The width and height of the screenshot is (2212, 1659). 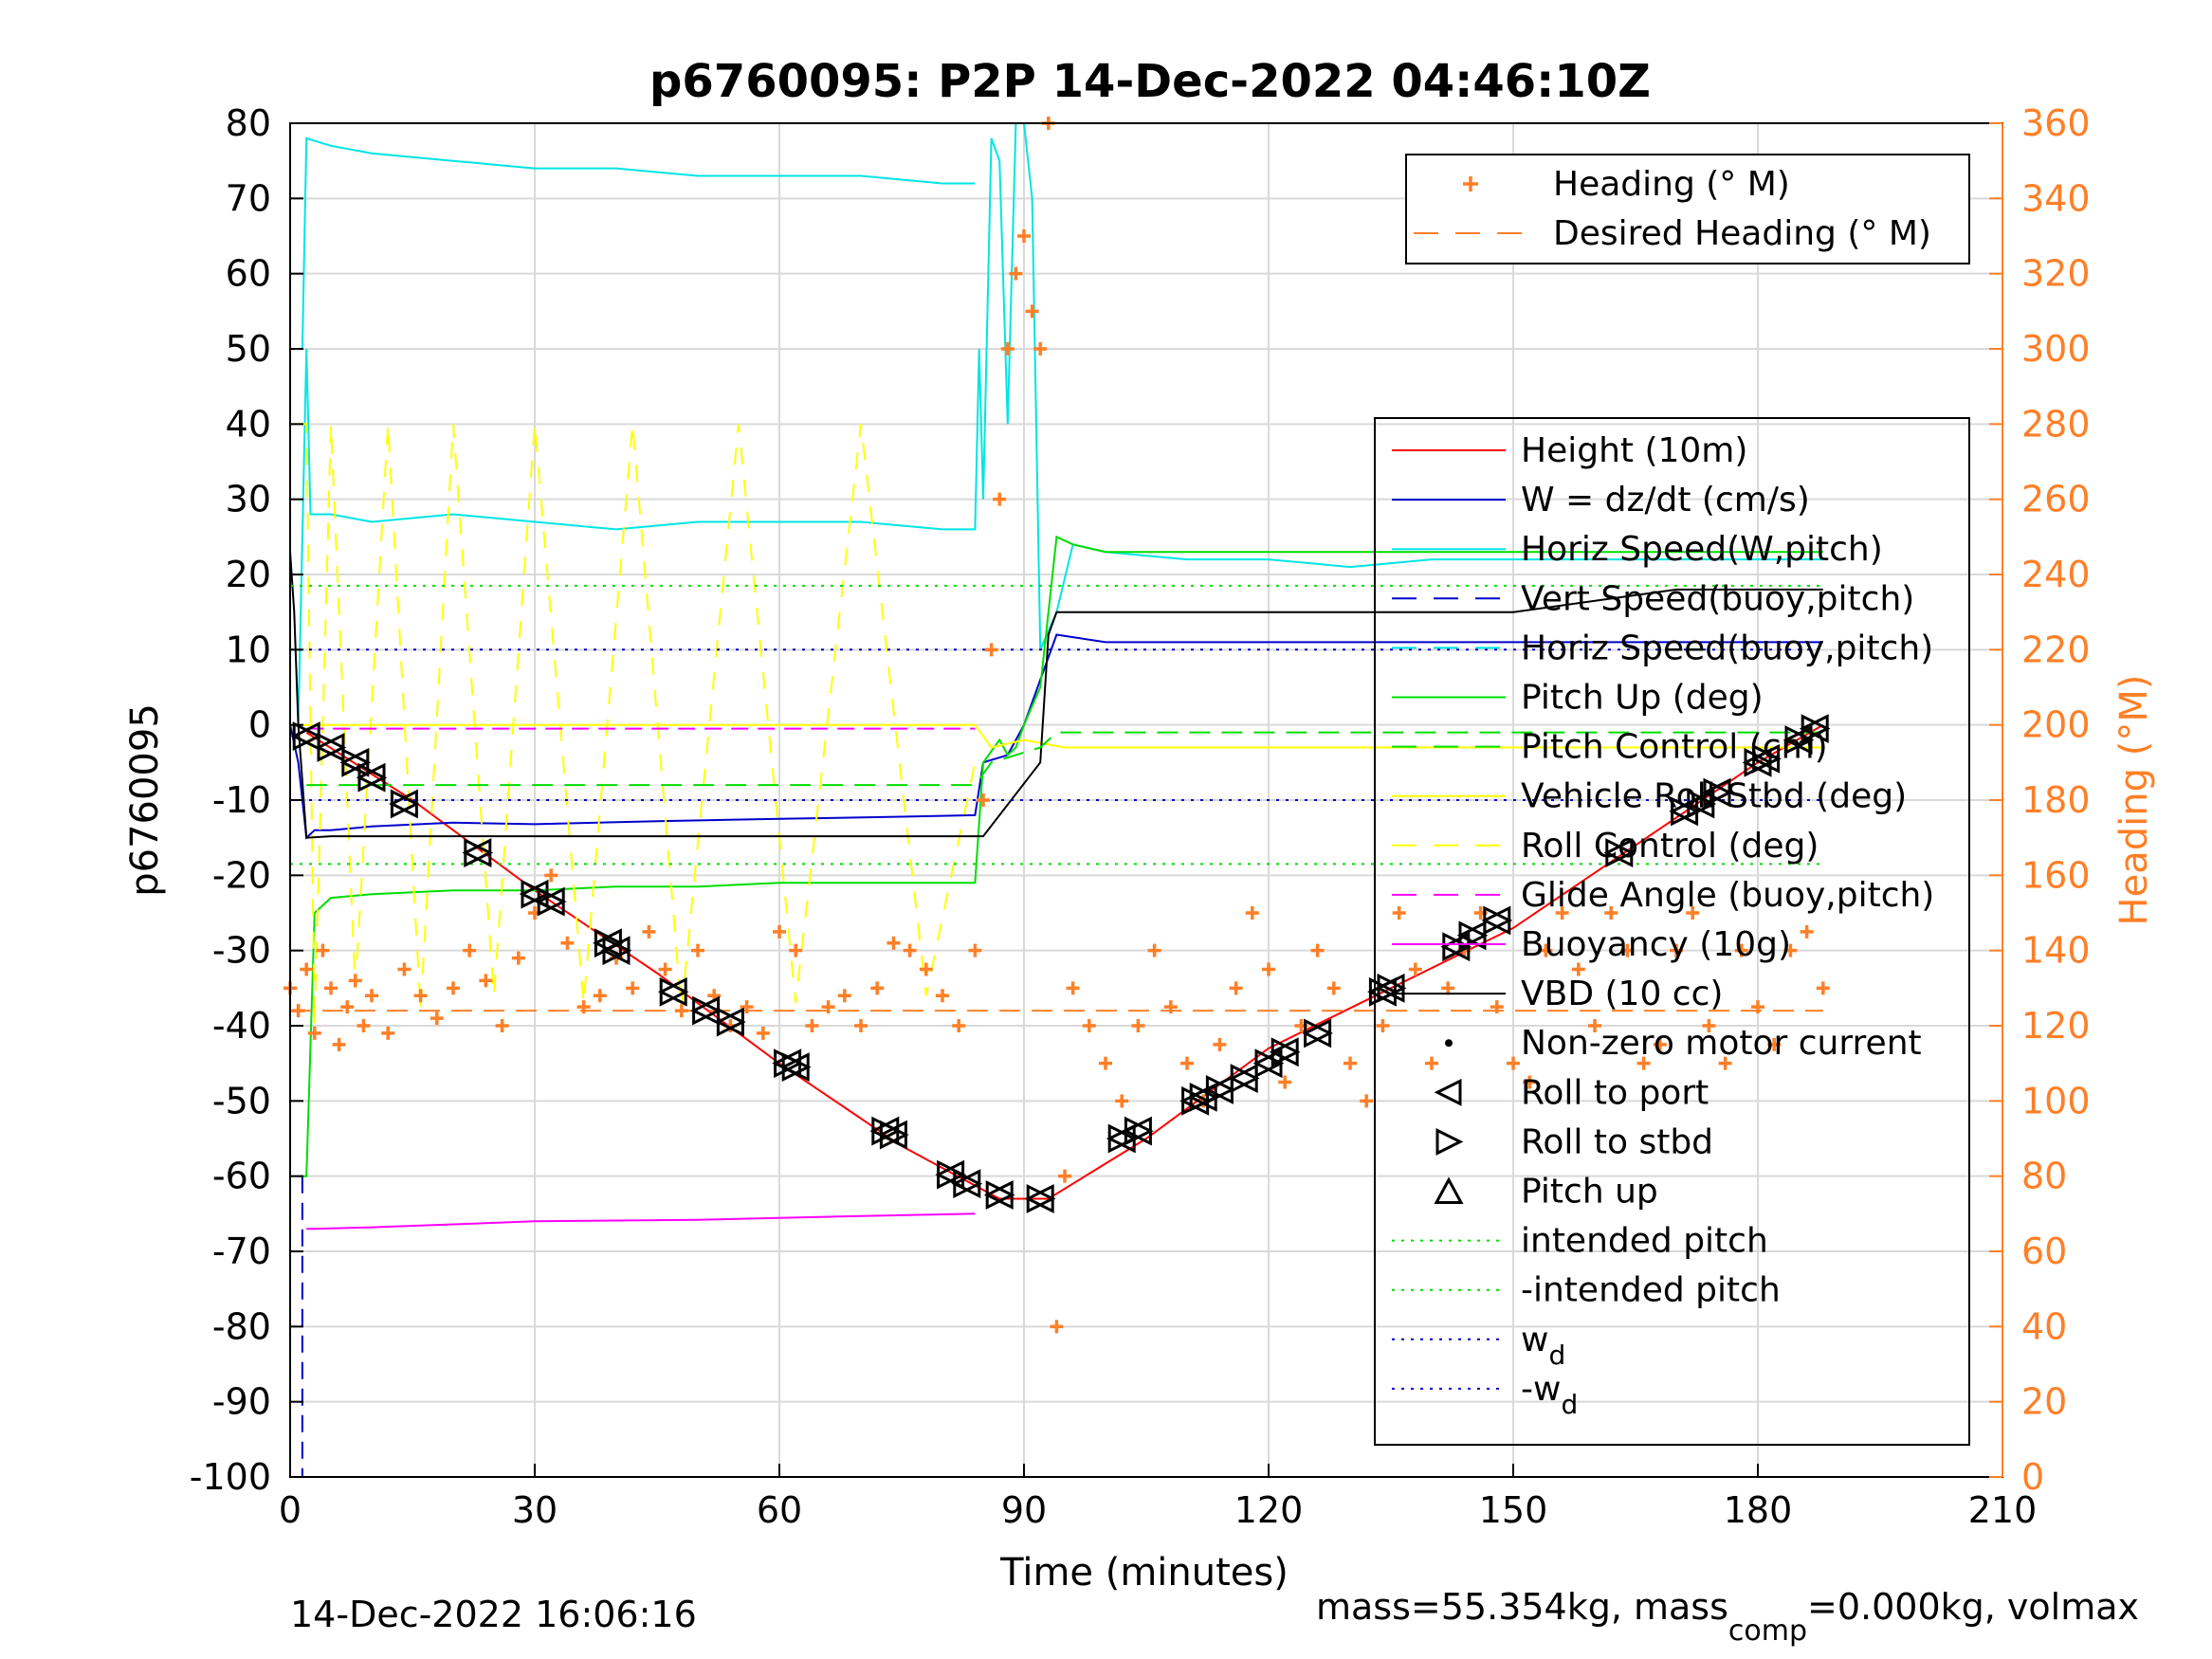 I want to click on legend-label: Vehicle Roll Stbd (deg), so click(x=1714, y=796).